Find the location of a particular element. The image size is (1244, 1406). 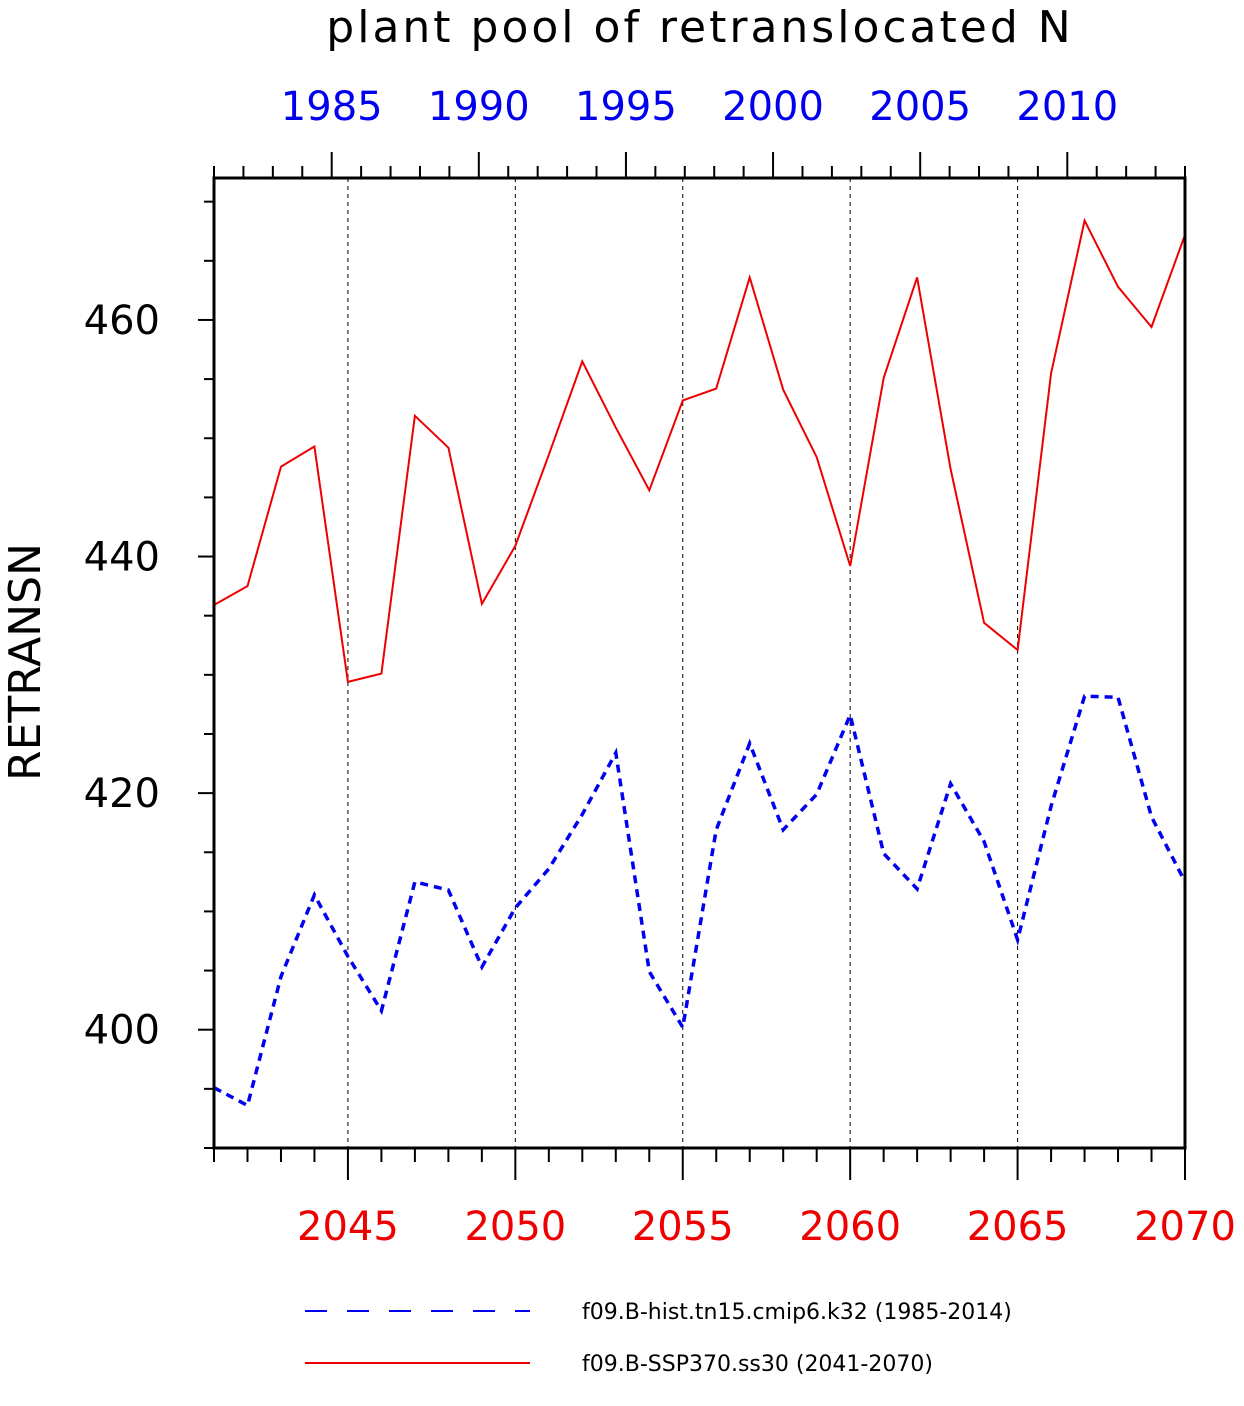

top-tick-label: 1990 is located at coordinates (479, 107).